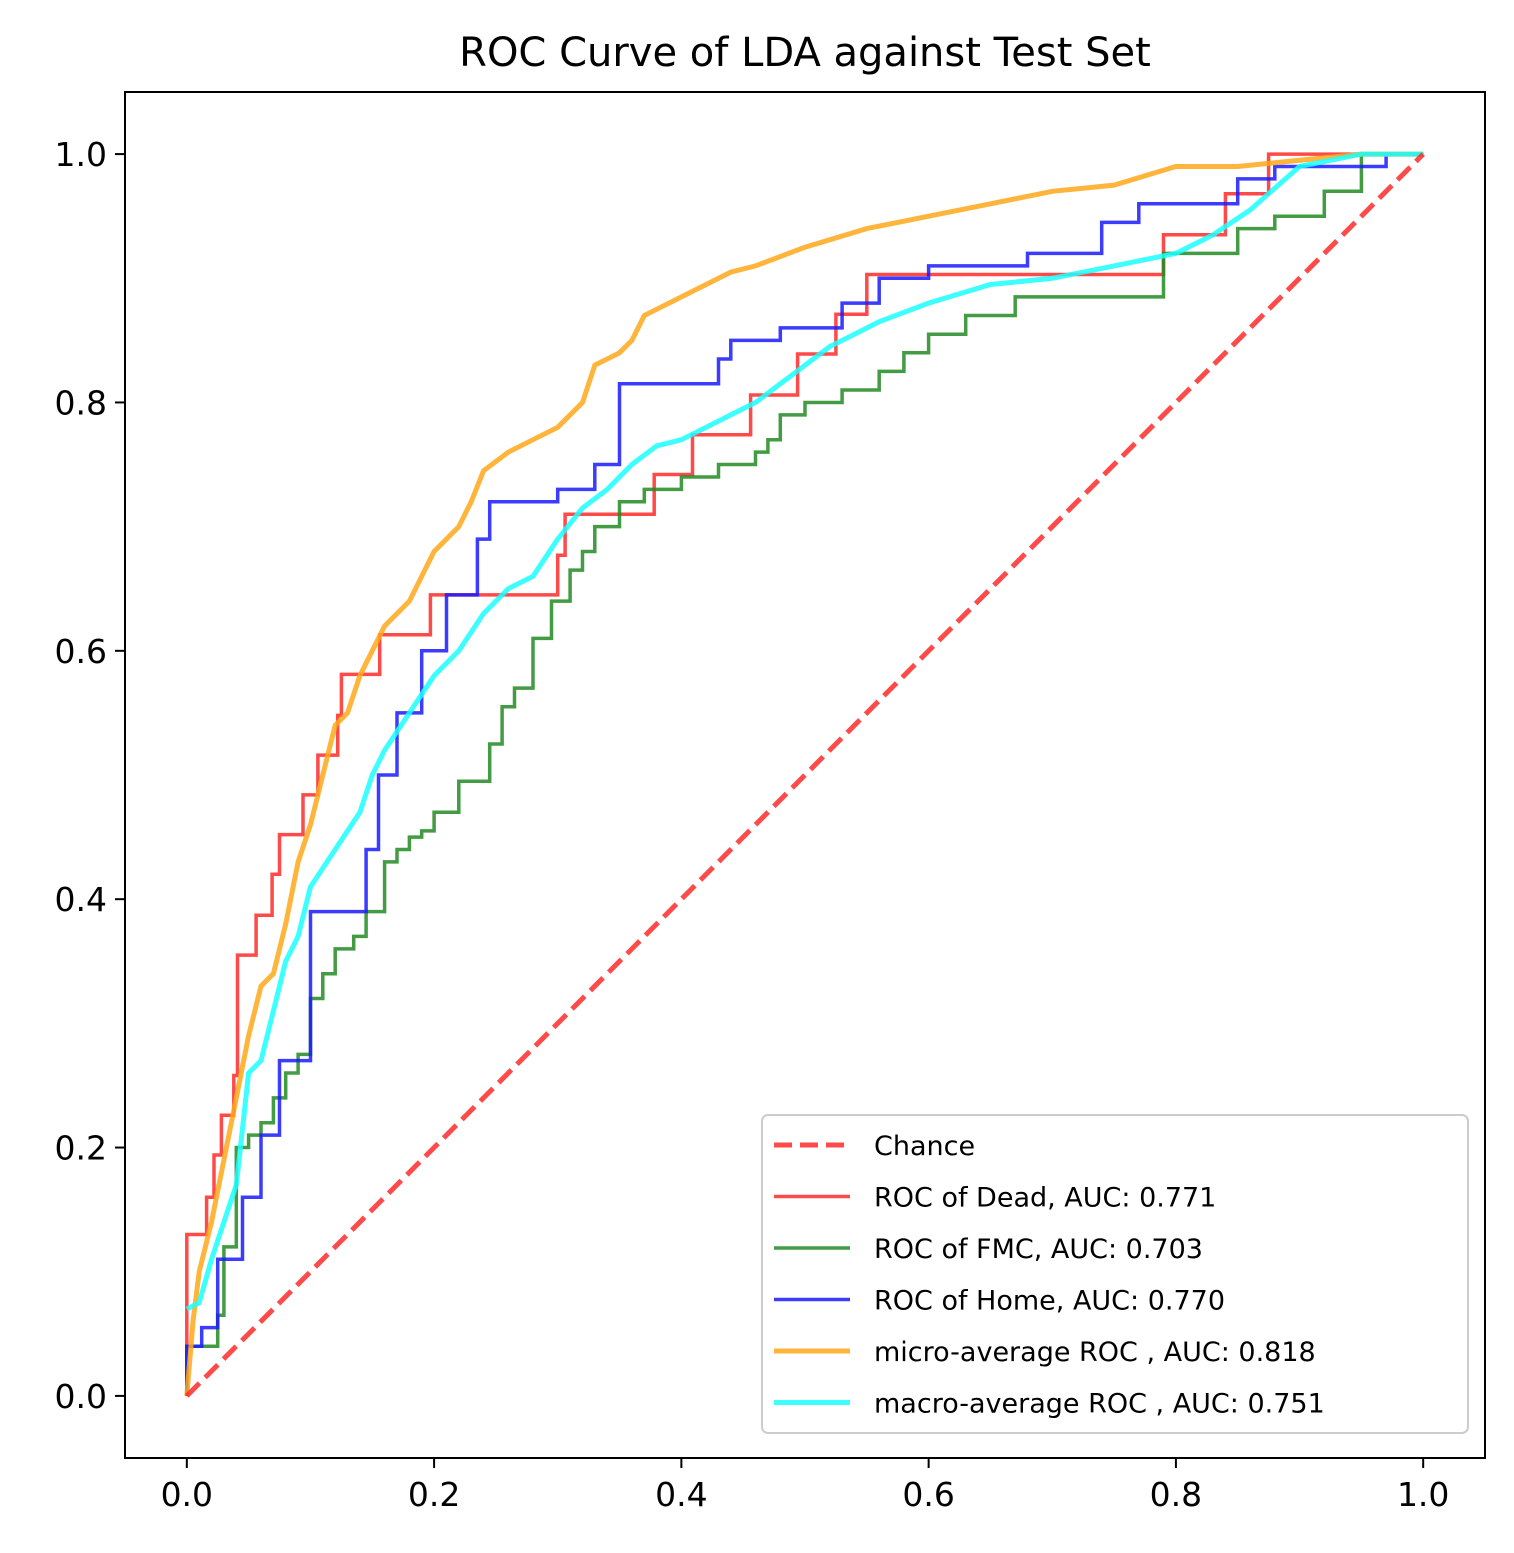  What do you see at coordinates (1423, 1494) in the screenshot?
I see `x-tick-label: 1.0` at bounding box center [1423, 1494].